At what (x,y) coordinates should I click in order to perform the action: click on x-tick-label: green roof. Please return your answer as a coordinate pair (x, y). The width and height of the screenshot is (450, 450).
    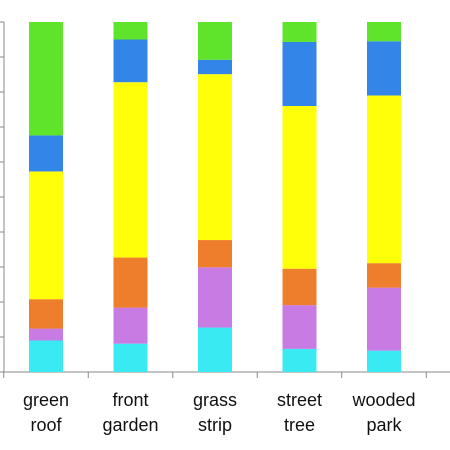
    Looking at the image, I should click on (46, 412).